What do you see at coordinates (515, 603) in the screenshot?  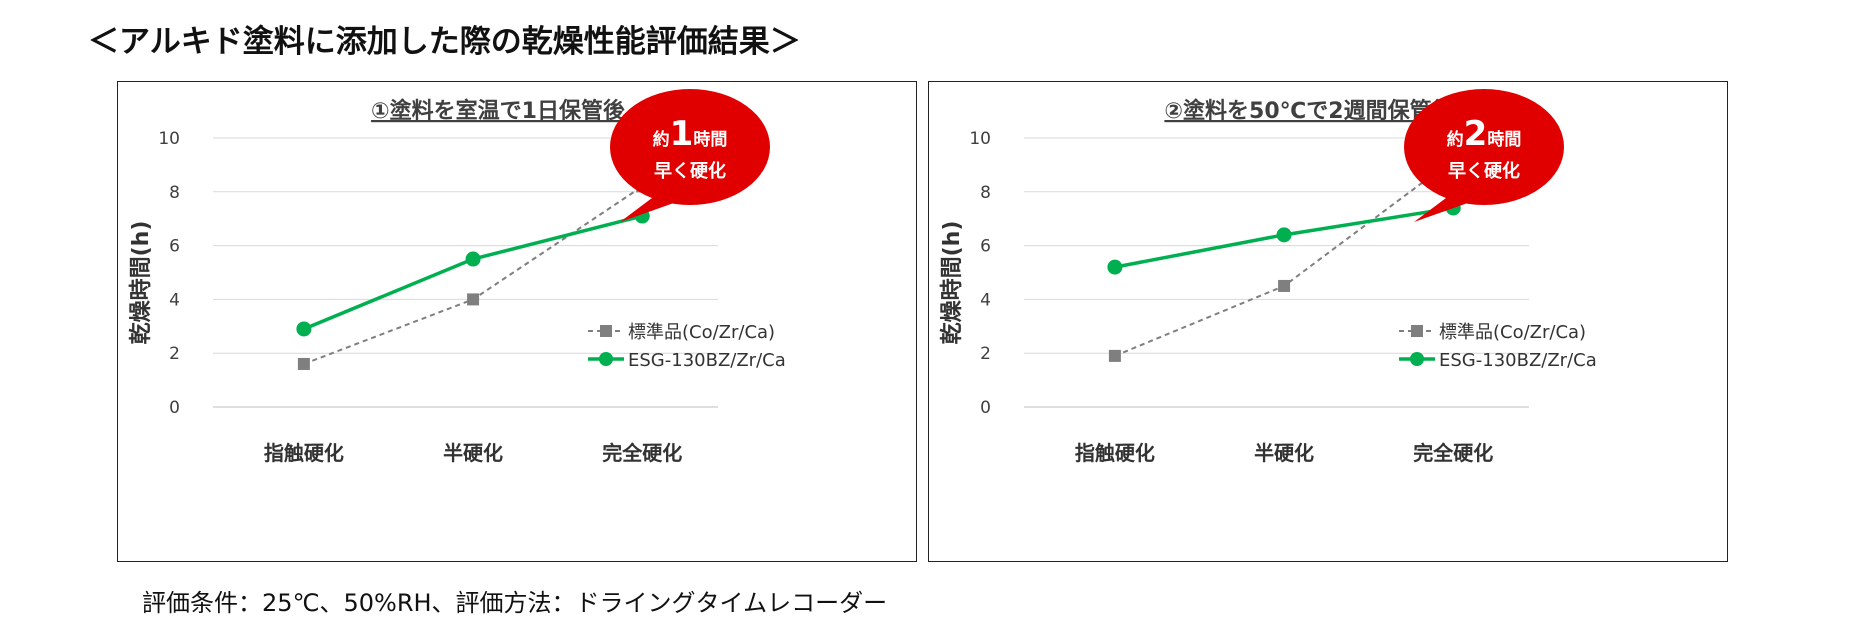 I see `footnote: 評価条件：25℃、50%RH、評価方法：ドライングタイムレコーダー` at bounding box center [515, 603].